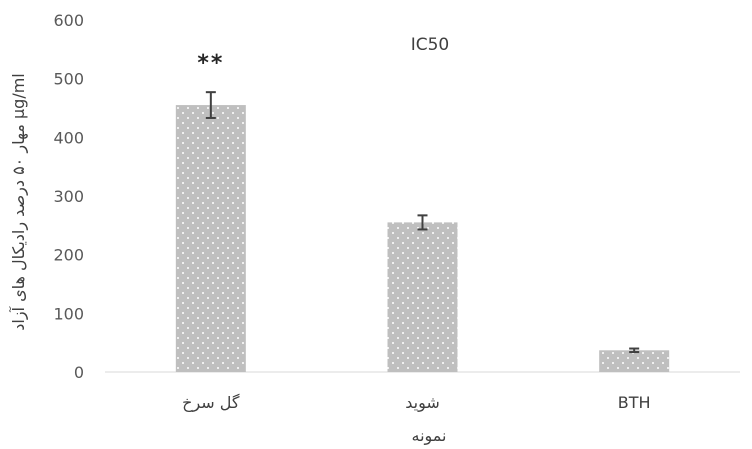 The height and width of the screenshot is (449, 752). What do you see at coordinates (210, 63) in the screenshot?
I see `significance-annotation: **` at bounding box center [210, 63].